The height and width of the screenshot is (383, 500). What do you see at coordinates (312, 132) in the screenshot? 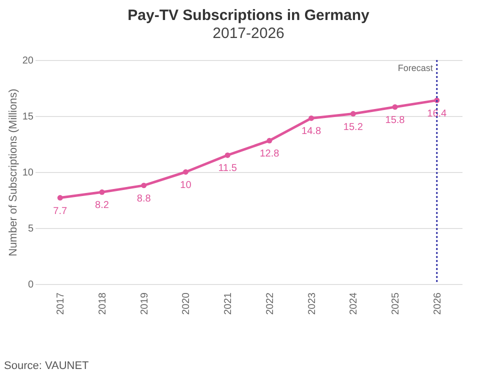
I see `data-label: 14.8` at bounding box center [312, 132].